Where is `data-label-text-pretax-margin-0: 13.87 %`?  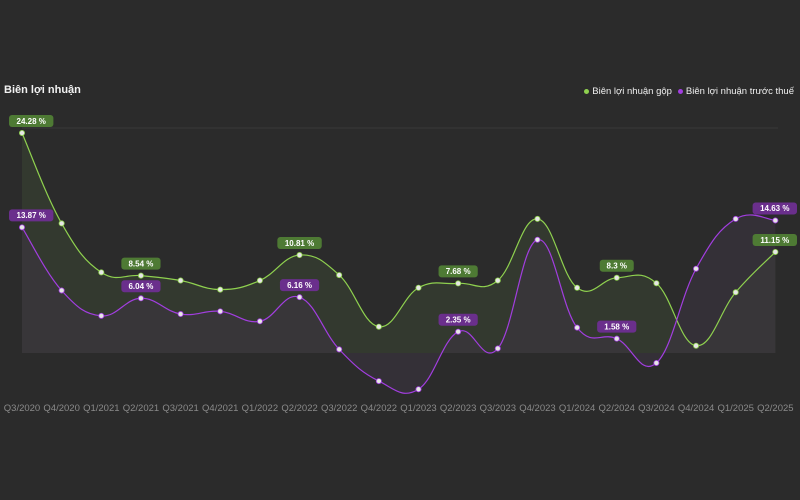 data-label-text-pretax-margin-0: 13.87 % is located at coordinates (31, 215).